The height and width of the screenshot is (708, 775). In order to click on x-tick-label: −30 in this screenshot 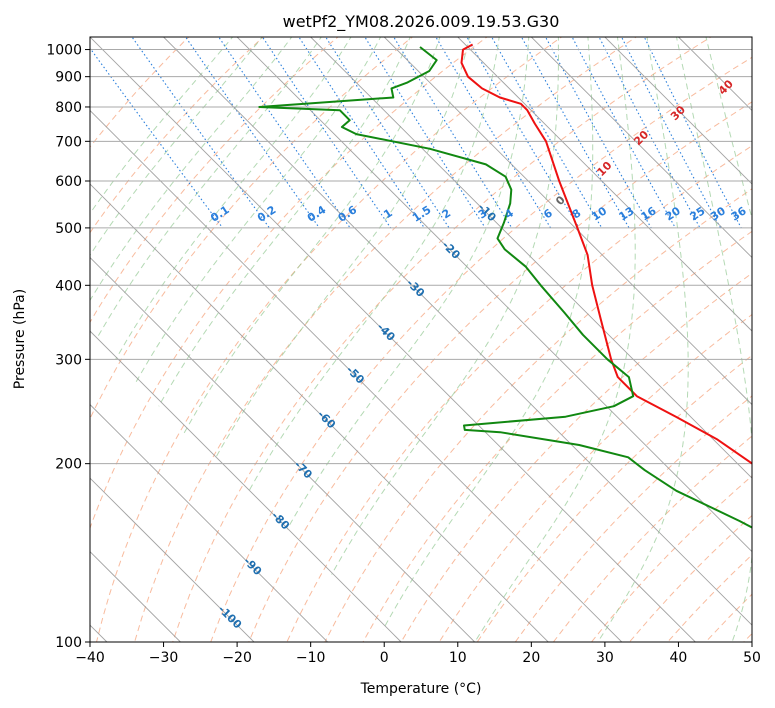, I will do `click(164, 658)`.